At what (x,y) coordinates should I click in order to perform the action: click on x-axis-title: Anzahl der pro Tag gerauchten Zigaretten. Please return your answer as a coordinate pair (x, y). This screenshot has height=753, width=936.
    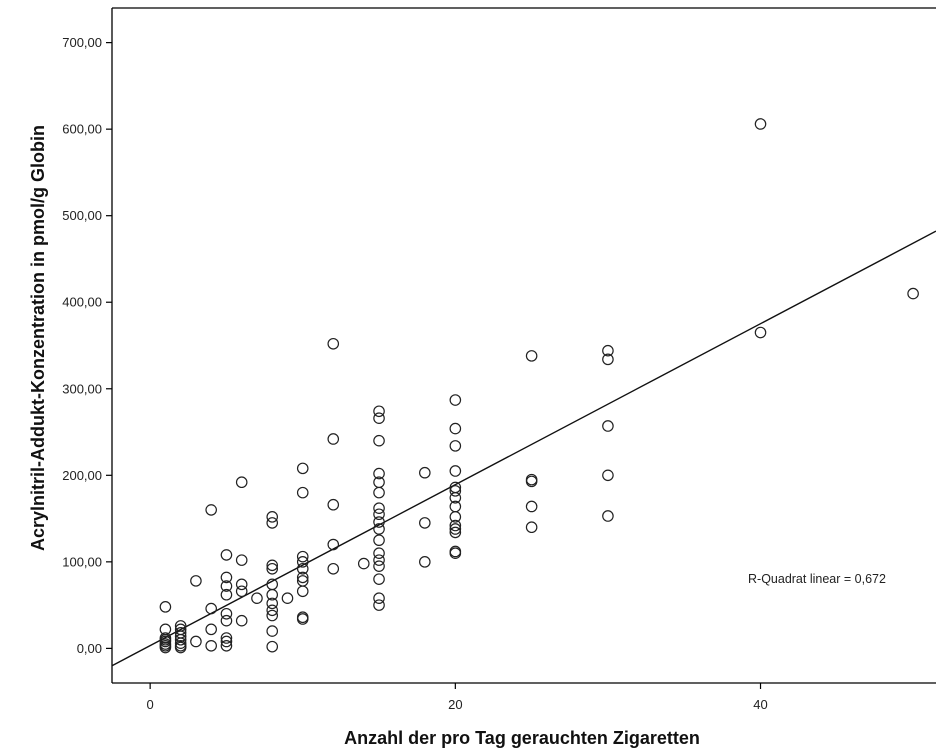
    Looking at the image, I should click on (522, 738).